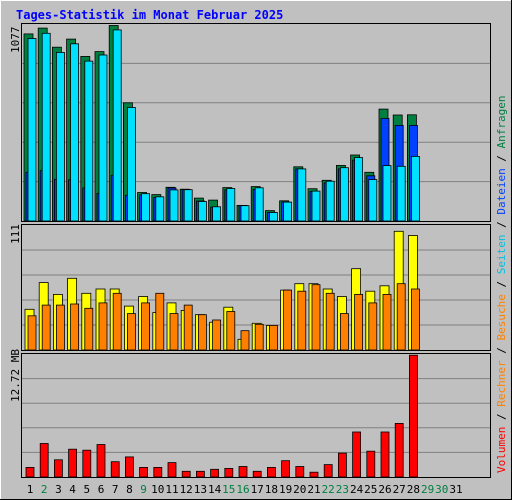  I want to click on legend-anfragen: Anfragen, so click(501, 121).